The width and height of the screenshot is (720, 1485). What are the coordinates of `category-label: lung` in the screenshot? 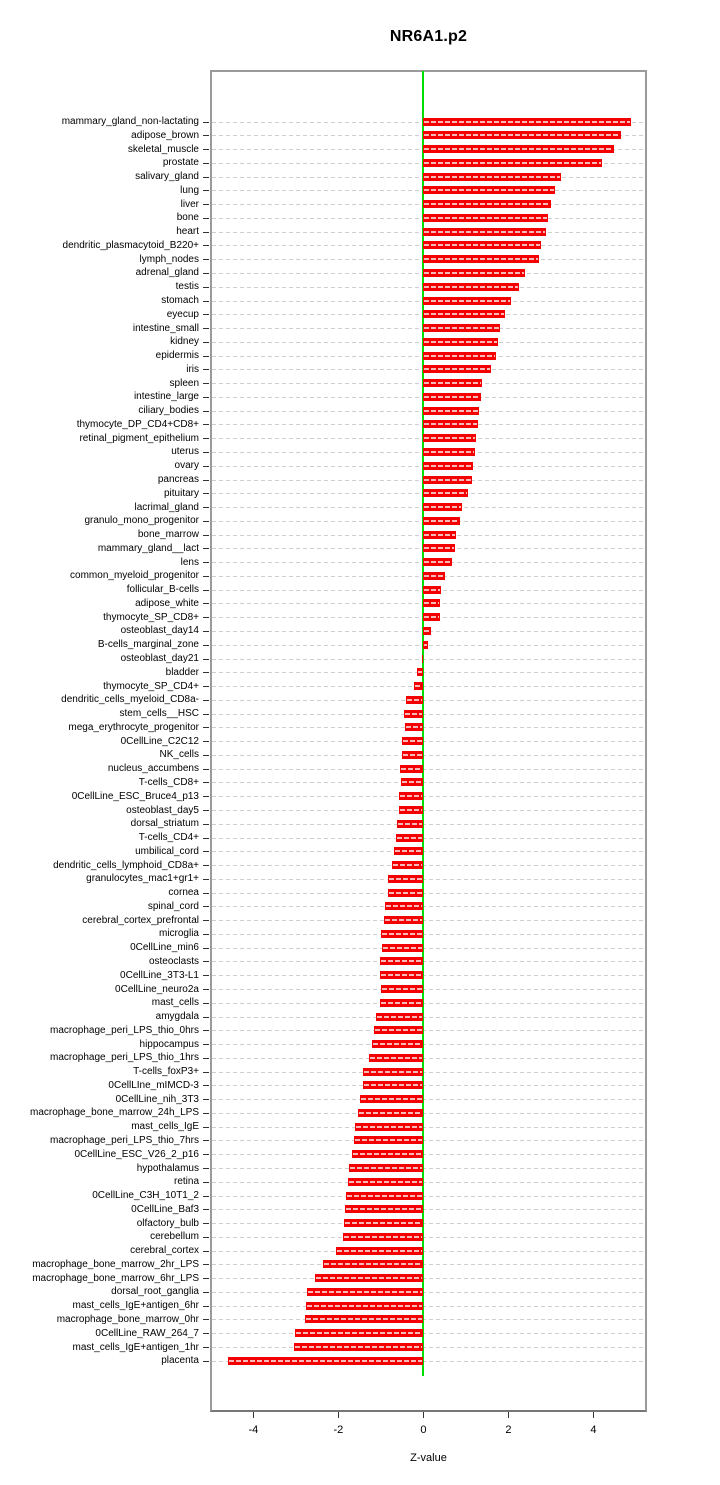 It's located at (189, 190).